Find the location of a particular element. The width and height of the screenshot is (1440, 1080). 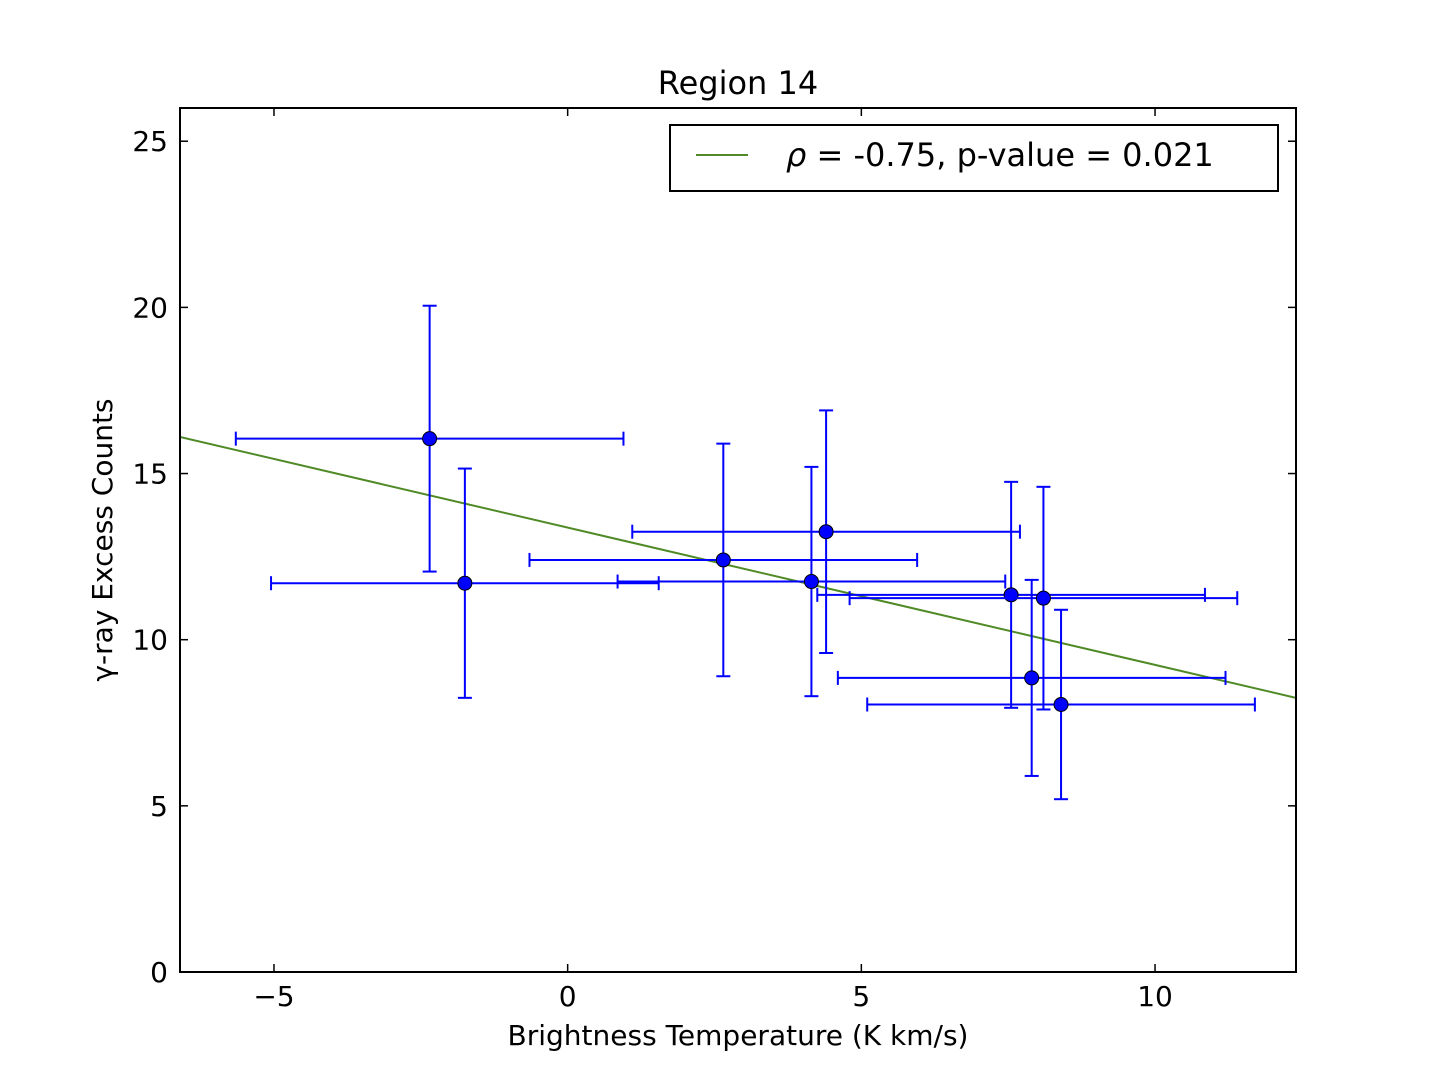

y-tick-label: 20 is located at coordinates (150, 307).